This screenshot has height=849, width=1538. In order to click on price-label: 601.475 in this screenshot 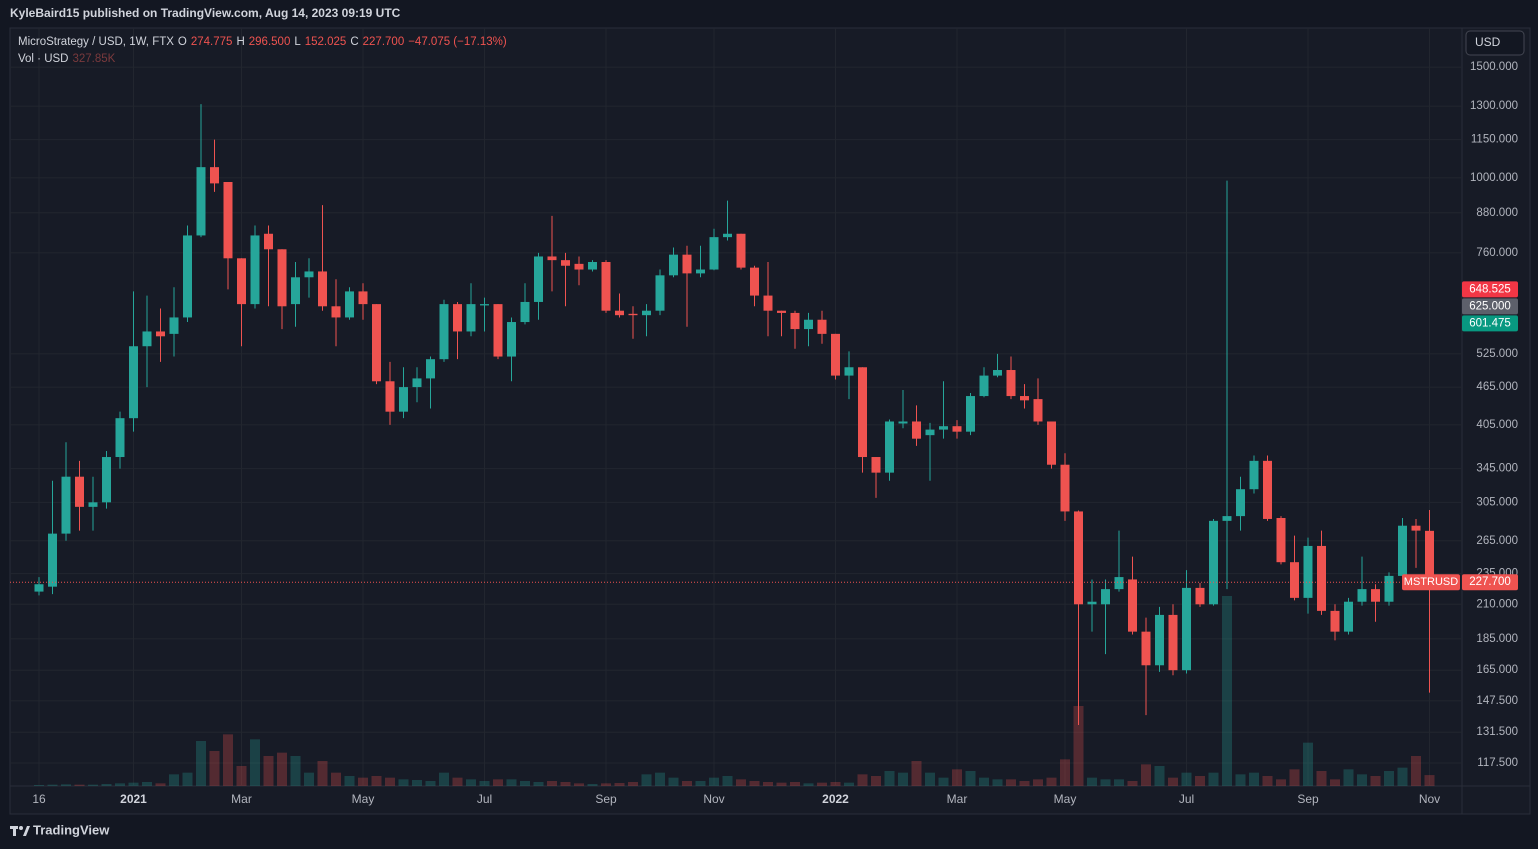, I will do `click(1490, 323)`.